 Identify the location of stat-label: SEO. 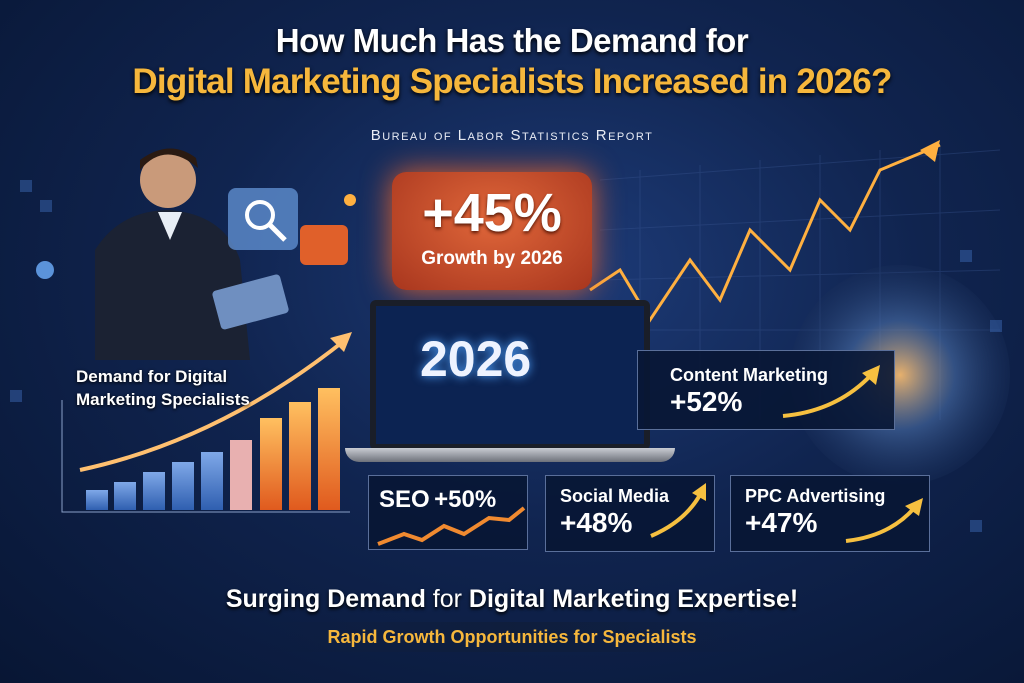
(404, 499).